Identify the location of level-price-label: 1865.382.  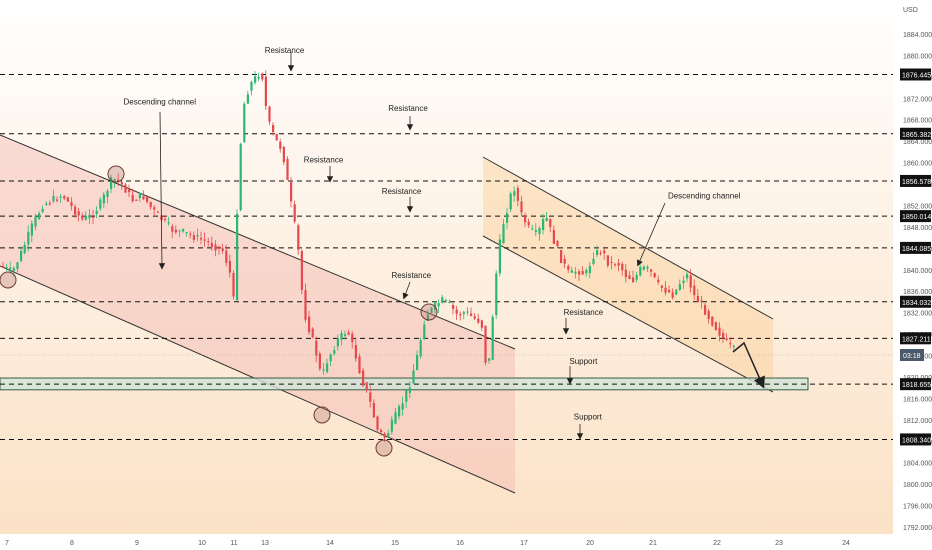
(916, 135).